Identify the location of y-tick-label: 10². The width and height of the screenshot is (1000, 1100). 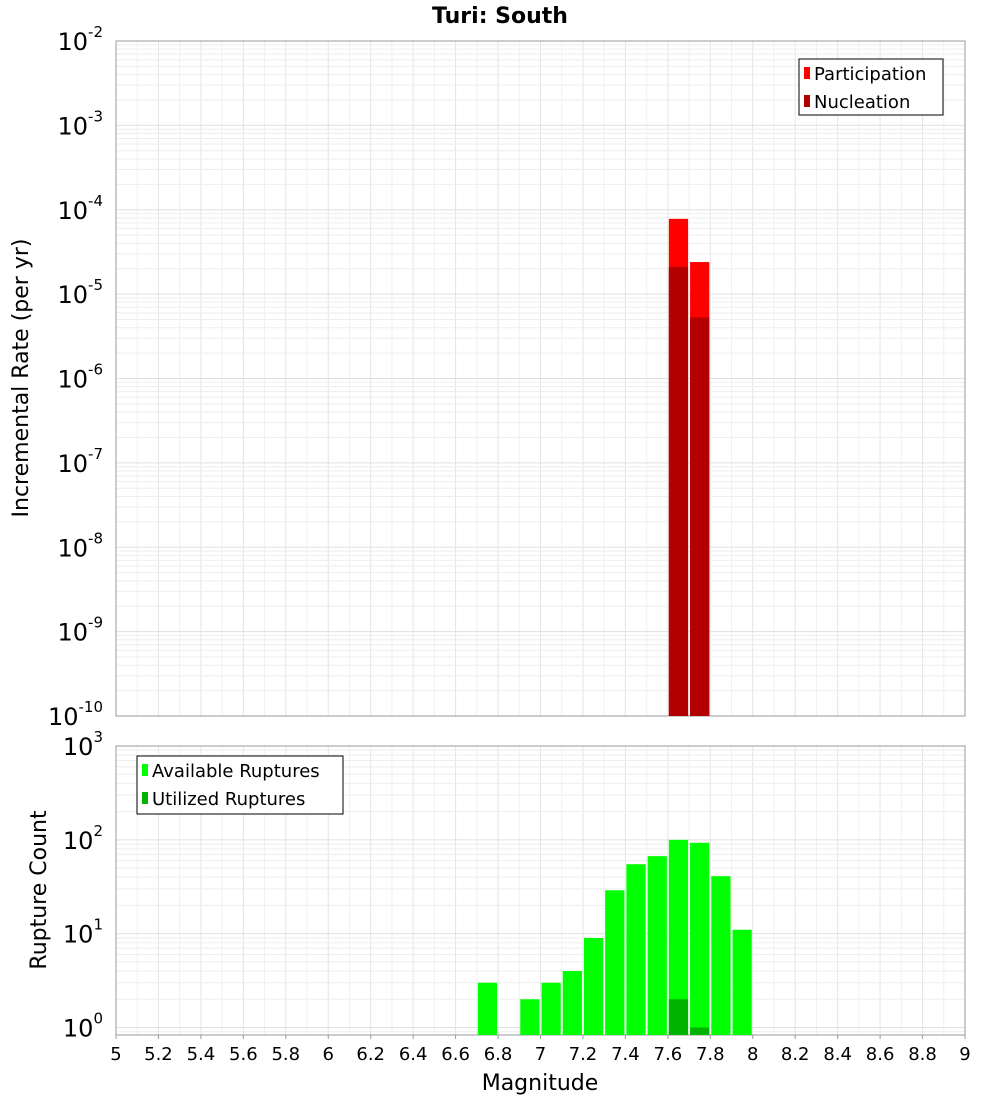
(83, 838).